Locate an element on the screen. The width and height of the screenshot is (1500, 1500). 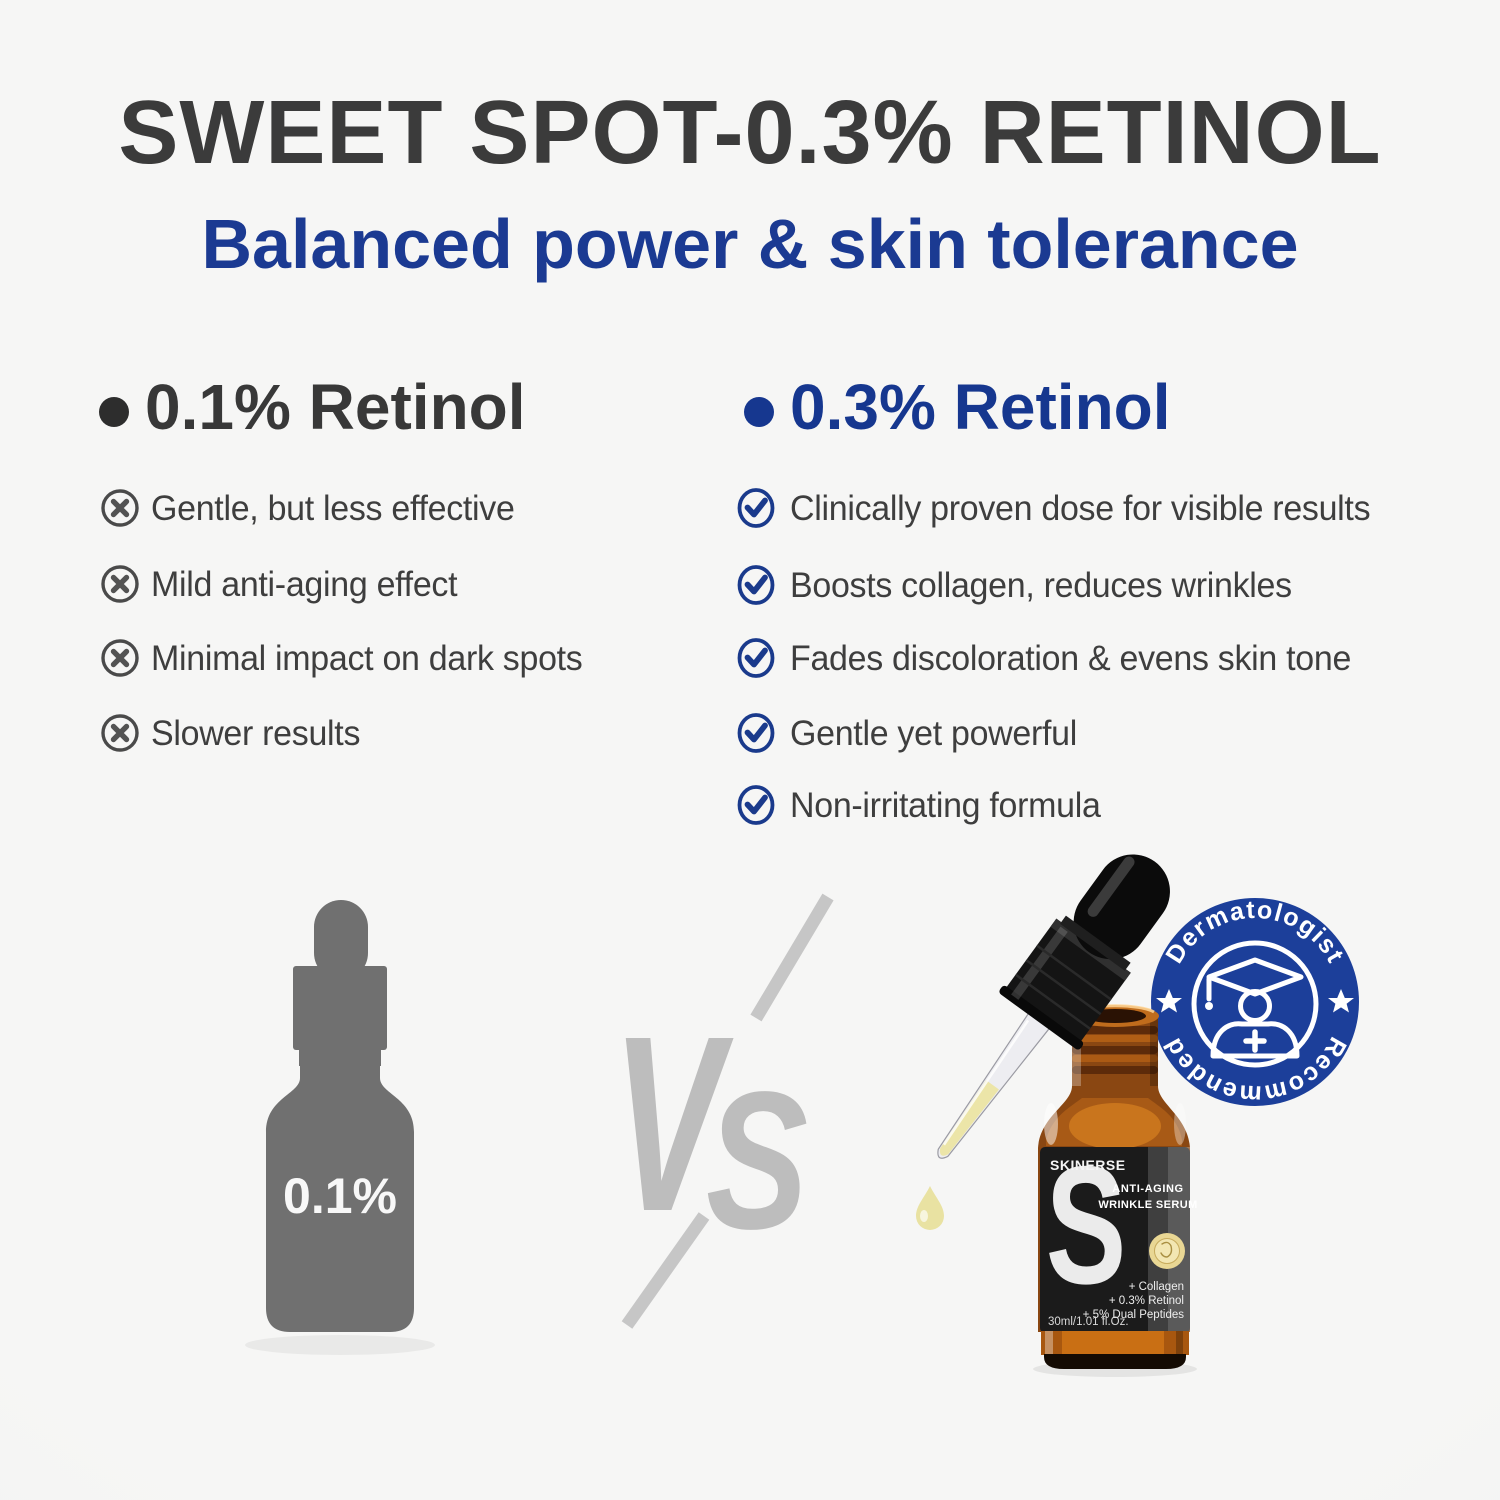
pipette-highlight is located at coordinates (986, 1082).